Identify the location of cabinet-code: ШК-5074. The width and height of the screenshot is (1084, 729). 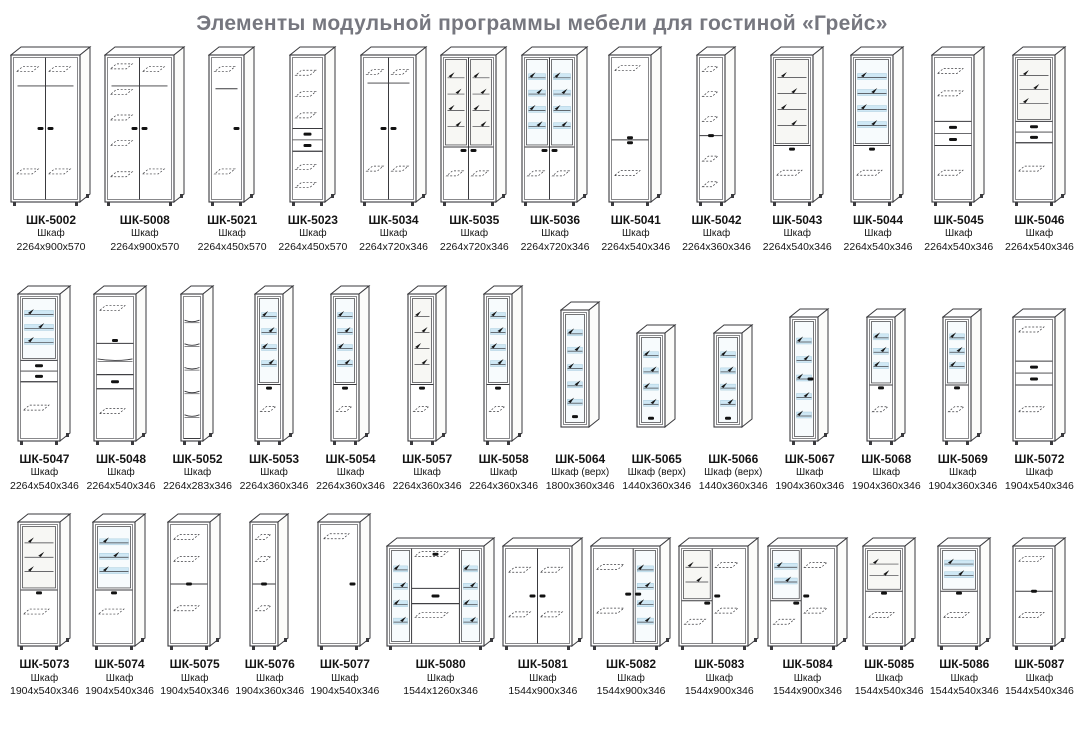
(119, 664).